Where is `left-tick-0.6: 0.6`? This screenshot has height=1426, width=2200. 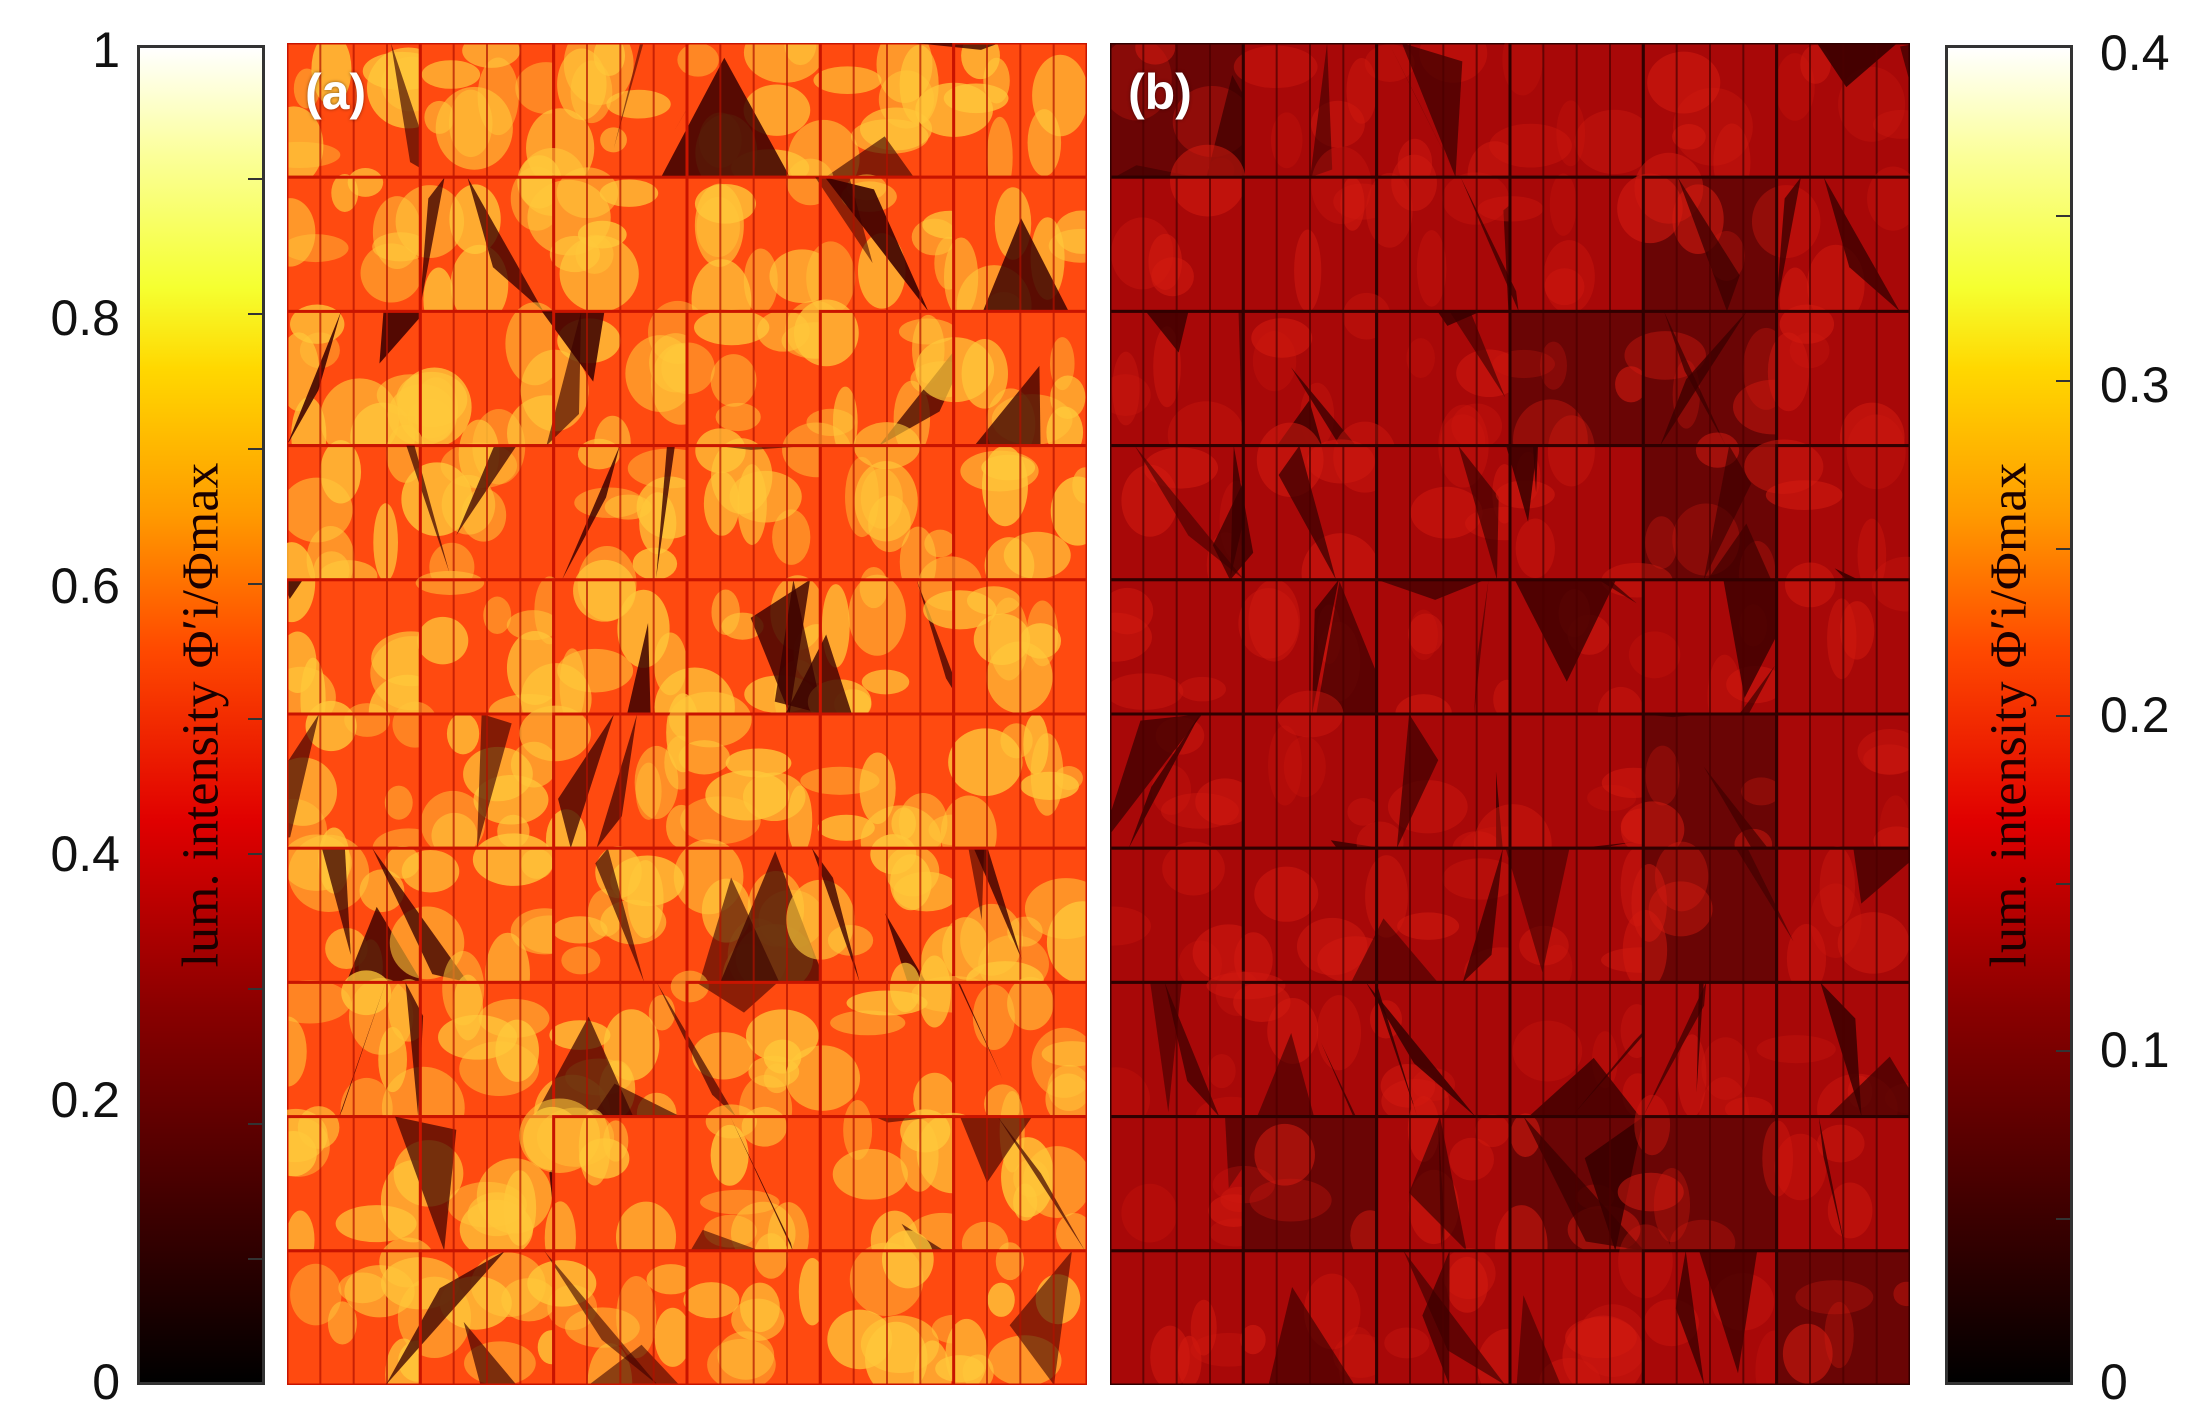 left-tick-0.6: 0.6 is located at coordinates (85, 586).